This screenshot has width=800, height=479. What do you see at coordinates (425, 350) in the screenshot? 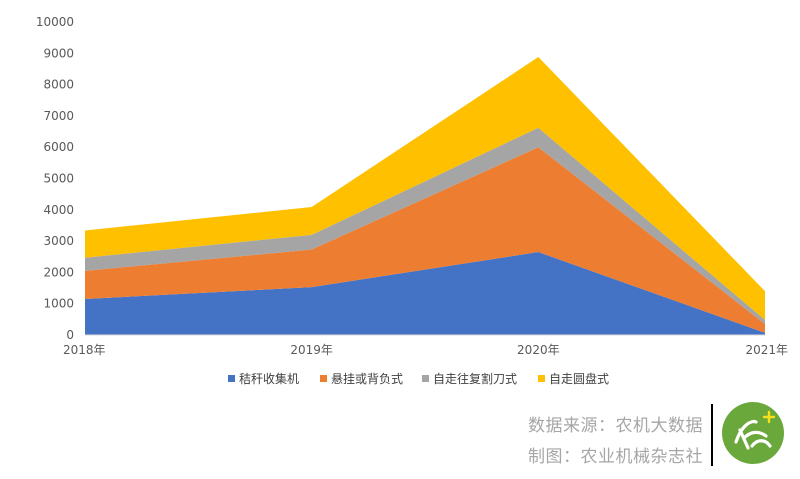
I see `x-axis: 2018年 2019年 2020年 2021年` at bounding box center [425, 350].